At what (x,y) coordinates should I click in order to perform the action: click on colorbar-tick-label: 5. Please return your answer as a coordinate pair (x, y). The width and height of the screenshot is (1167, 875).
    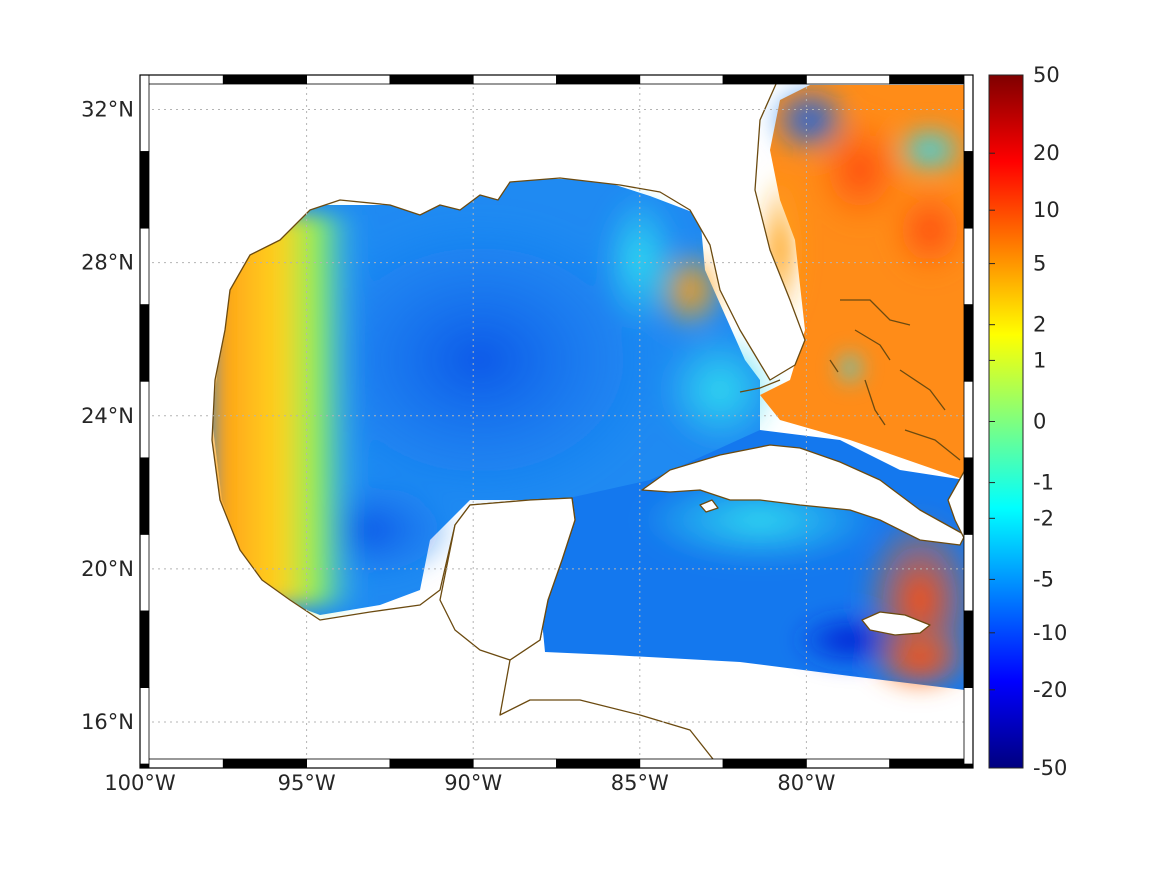
    Looking at the image, I should click on (1039, 264).